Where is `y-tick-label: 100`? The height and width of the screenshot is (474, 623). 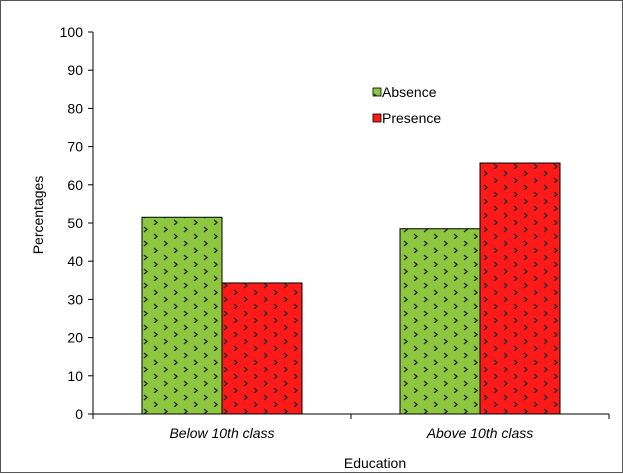
y-tick-label: 100 is located at coordinates (72, 32).